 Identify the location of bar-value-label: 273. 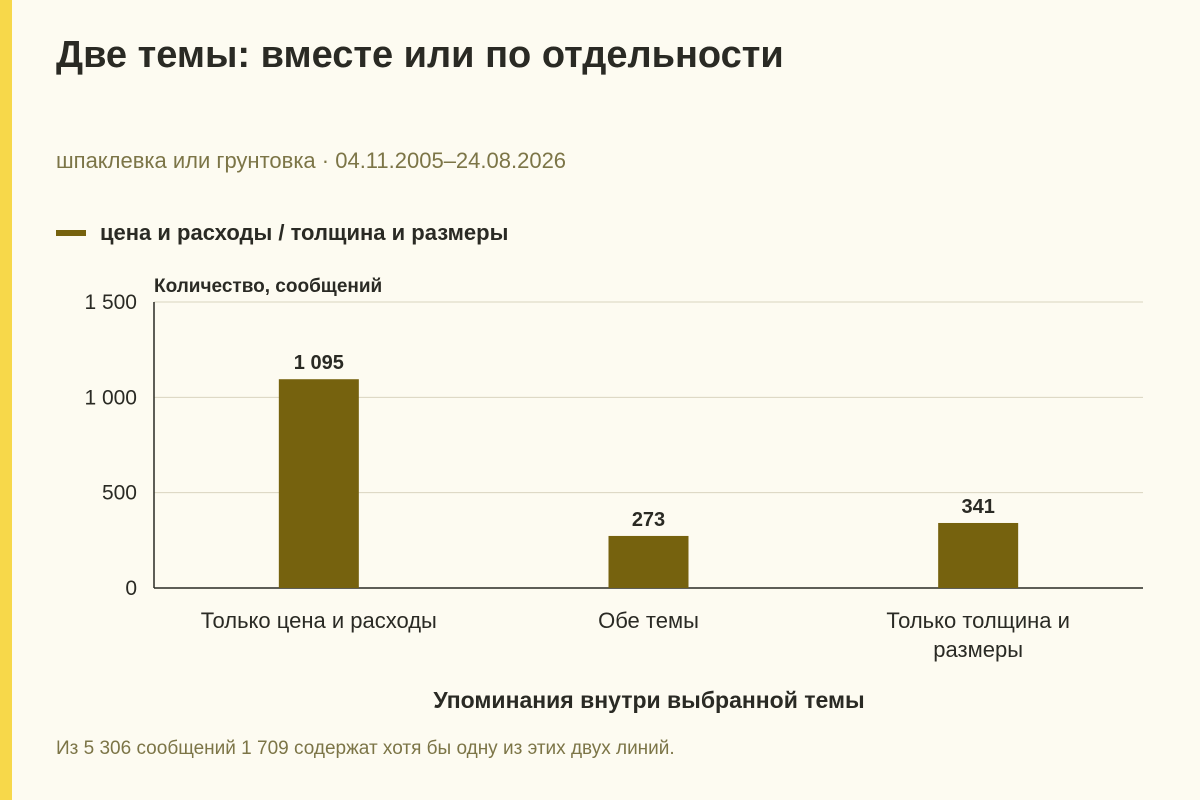
(648, 520).